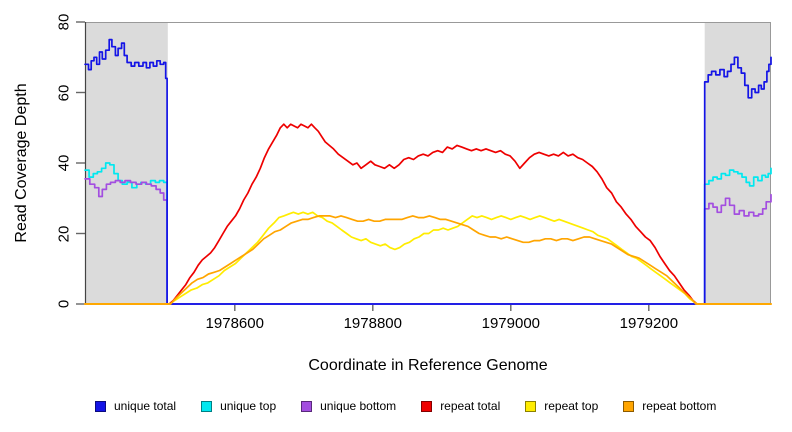  What do you see at coordinates (234, 323) in the screenshot?
I see `x-tick-label: 1978600` at bounding box center [234, 323].